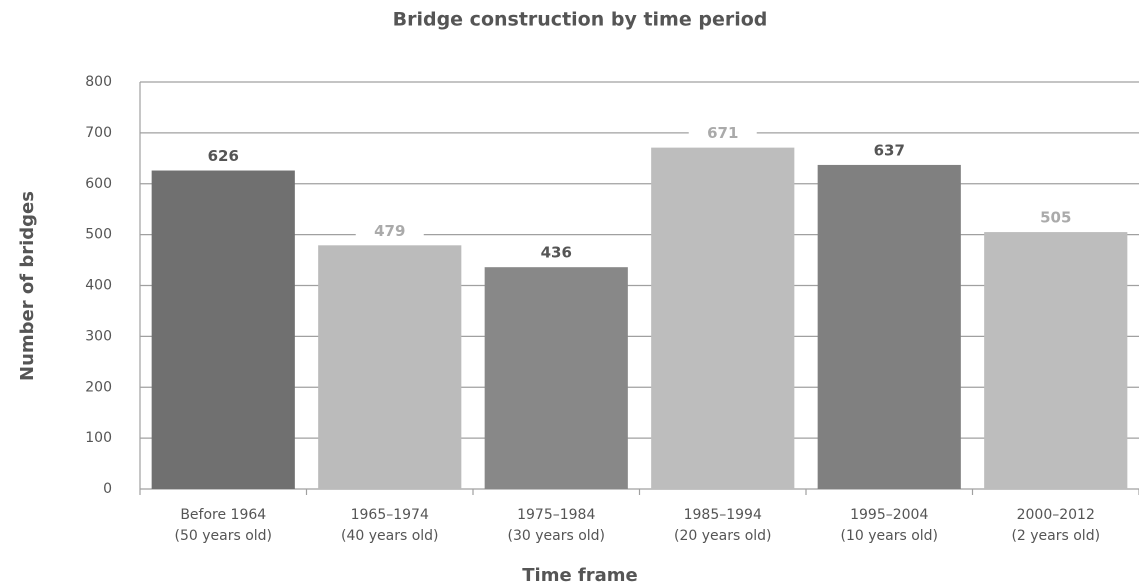  Describe the element at coordinates (27, 286) in the screenshot. I see `y-axis-label: Number of bridges` at that location.